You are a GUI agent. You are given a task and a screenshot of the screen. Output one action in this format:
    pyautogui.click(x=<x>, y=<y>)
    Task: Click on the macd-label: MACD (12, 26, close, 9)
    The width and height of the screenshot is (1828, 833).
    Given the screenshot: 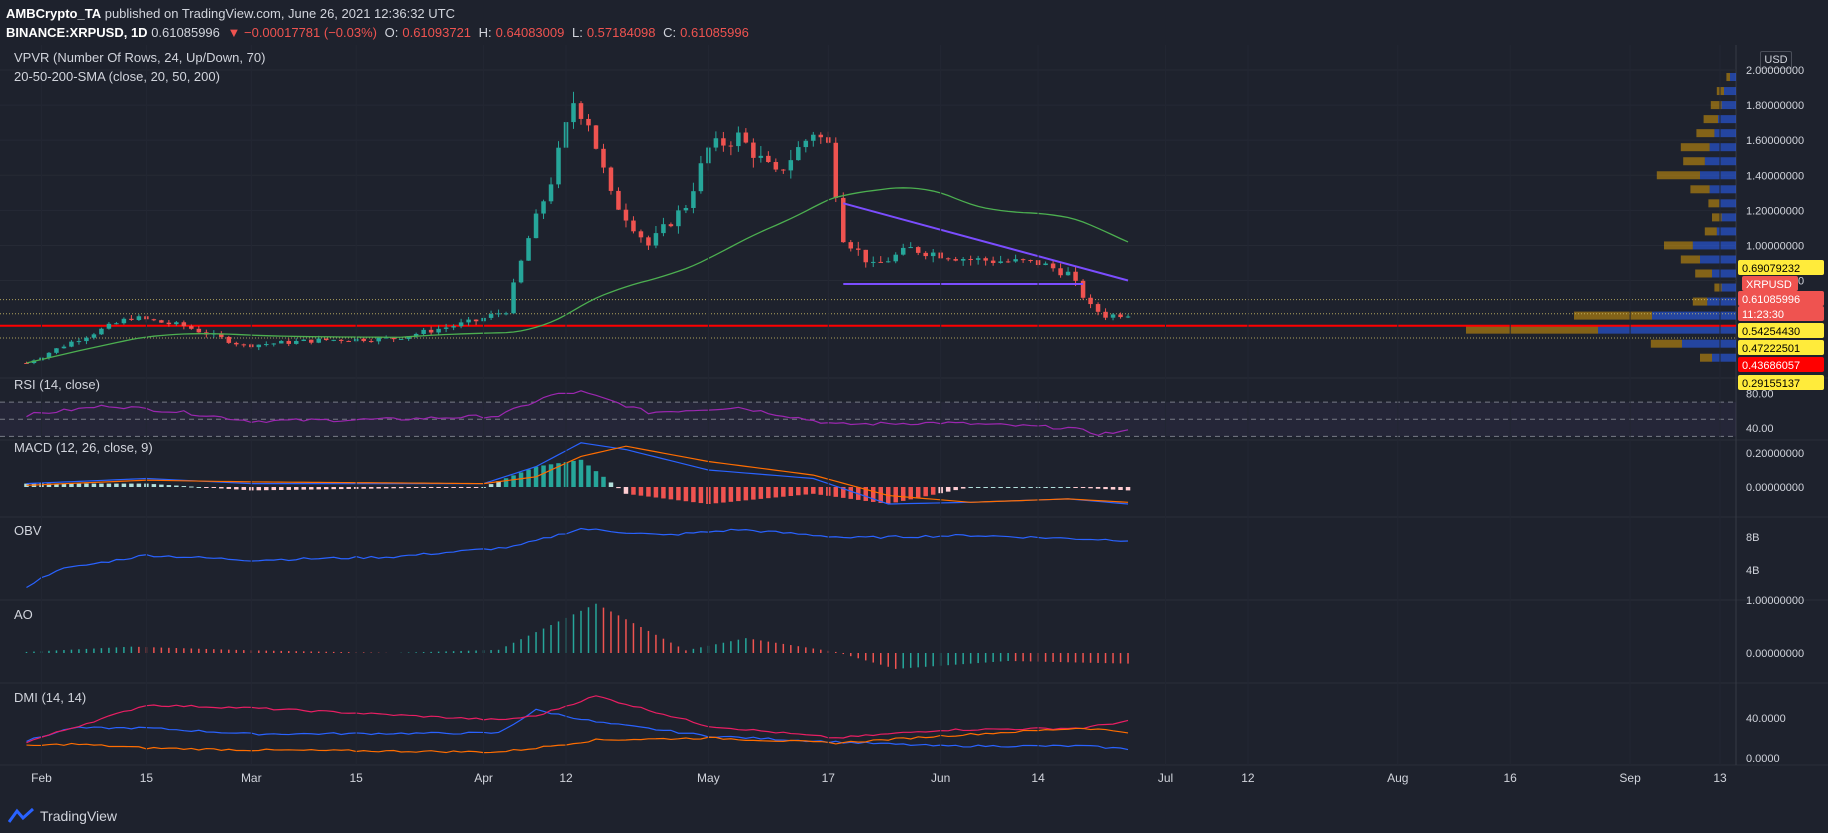 What is the action you would take?
    pyautogui.click(x=83, y=447)
    